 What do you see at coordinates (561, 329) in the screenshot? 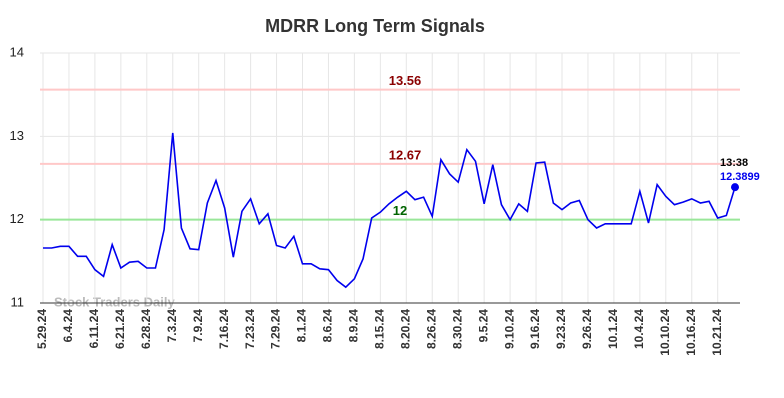
I see `x-tick-label: 9.23.24` at bounding box center [561, 329].